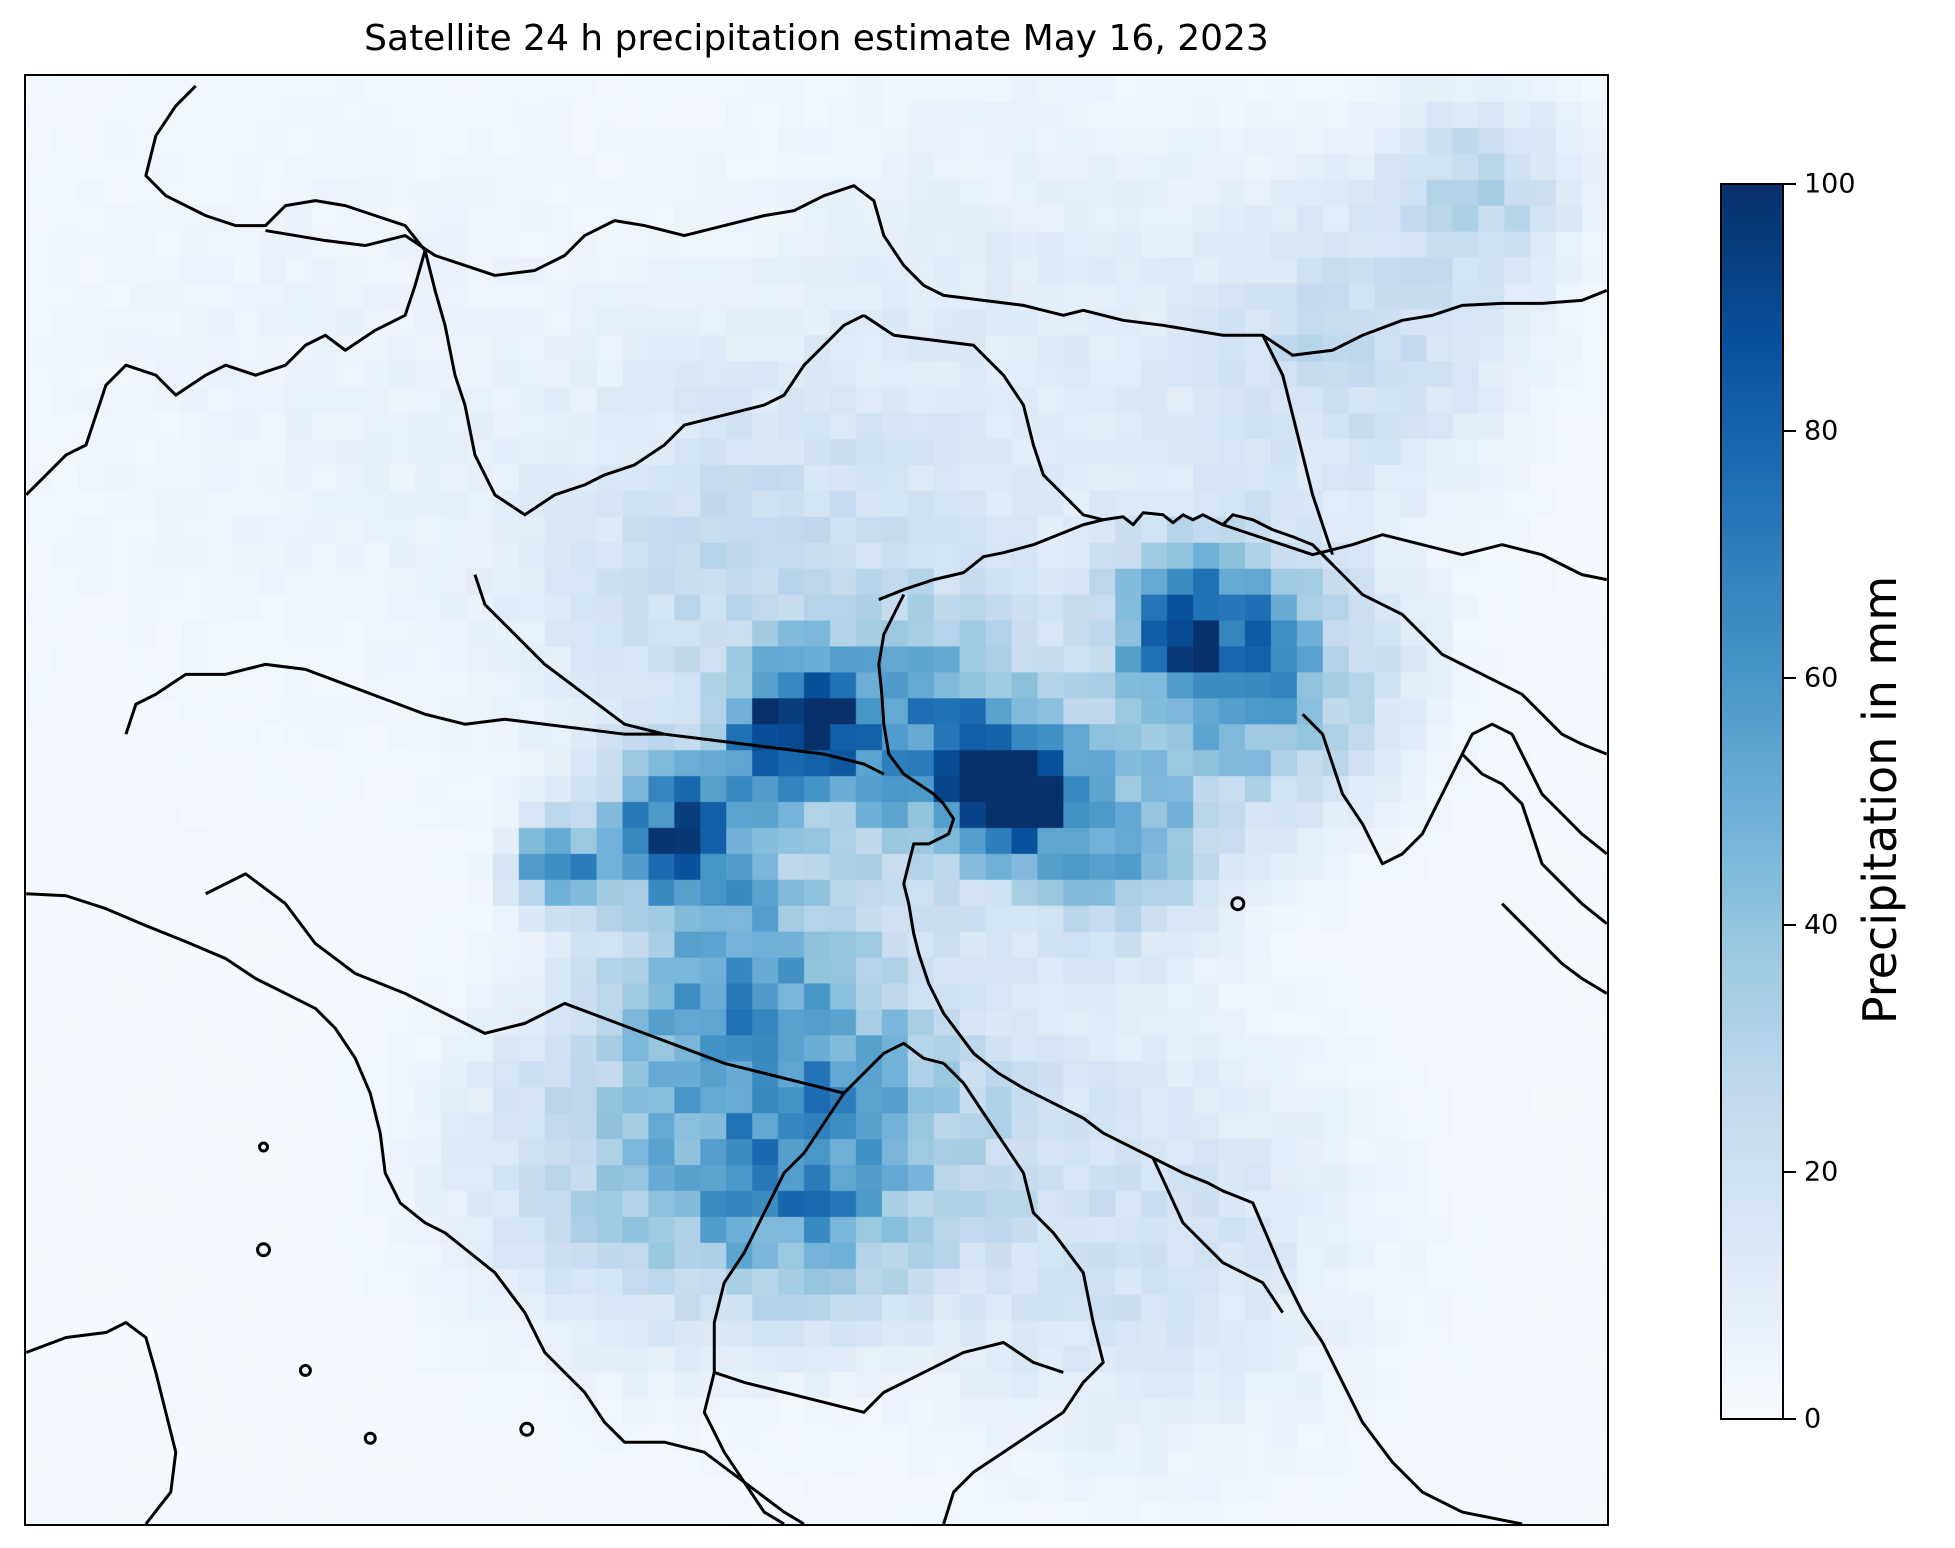 The image size is (1955, 1548). What do you see at coordinates (1821, 1172) in the screenshot?
I see `colorbar-tick-label: 20` at bounding box center [1821, 1172].